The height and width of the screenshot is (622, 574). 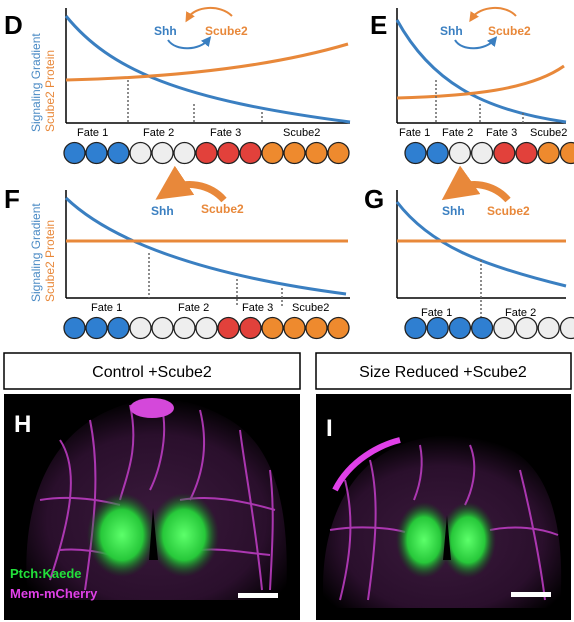 I want to click on roof-plate-signal, so click(x=152, y=408).